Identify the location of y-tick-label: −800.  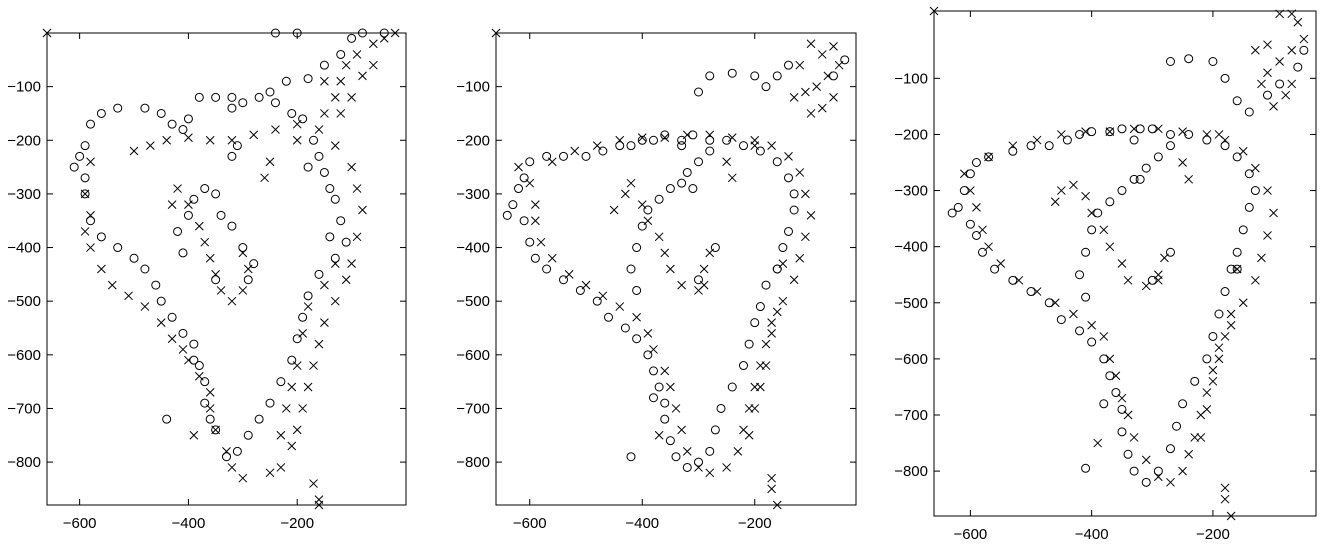
(911, 471).